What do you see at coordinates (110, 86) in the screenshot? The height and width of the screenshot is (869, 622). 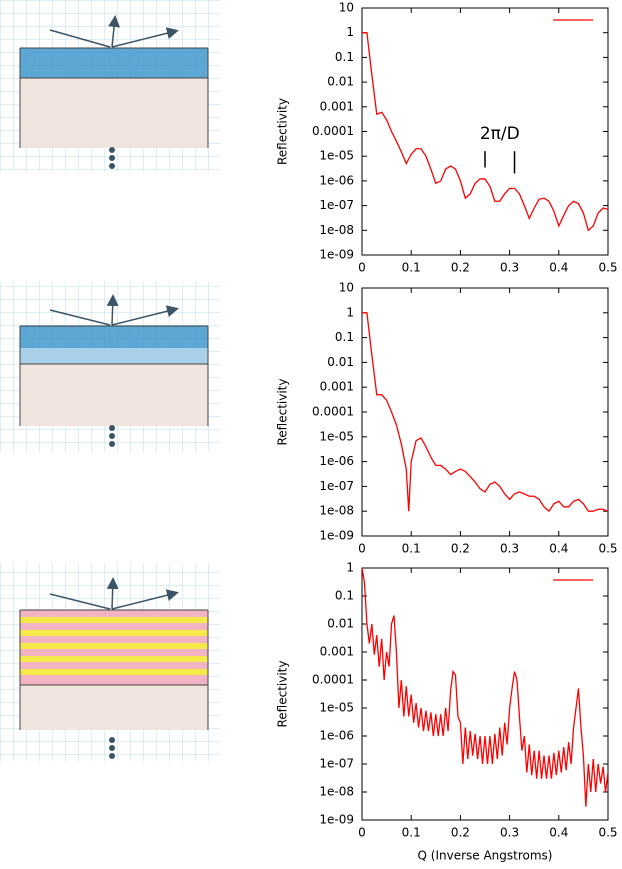 I see `sketch-single-layer` at bounding box center [110, 86].